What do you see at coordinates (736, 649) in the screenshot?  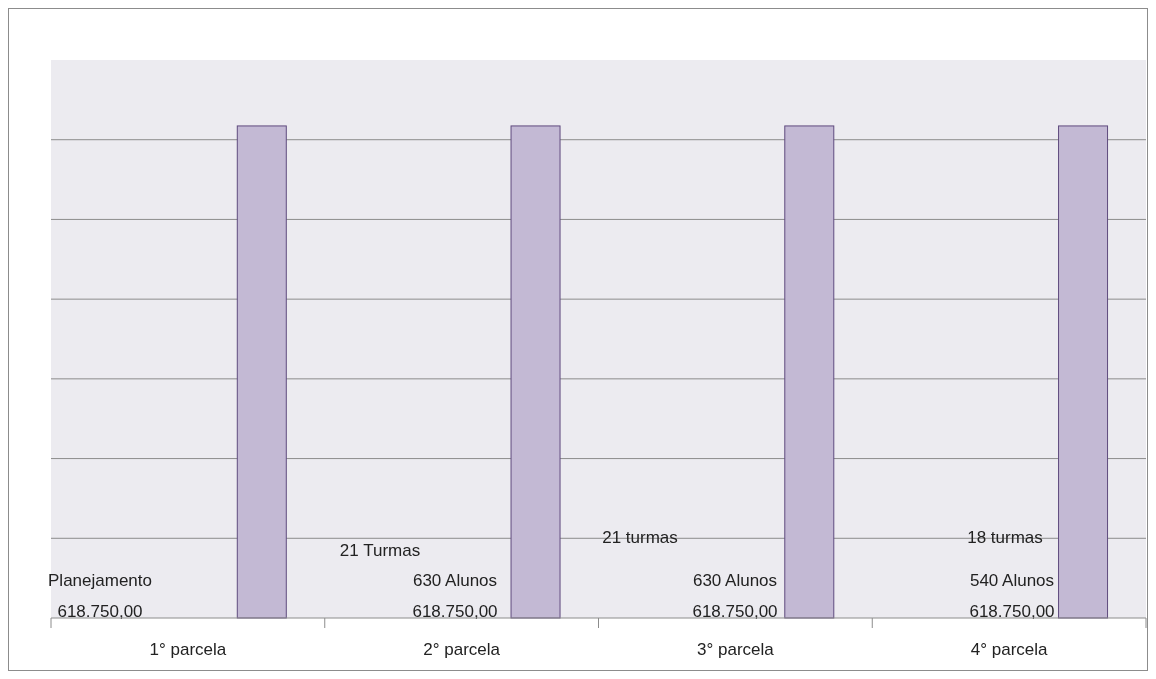 I see `x-tick-label: 3° parcela` at bounding box center [736, 649].